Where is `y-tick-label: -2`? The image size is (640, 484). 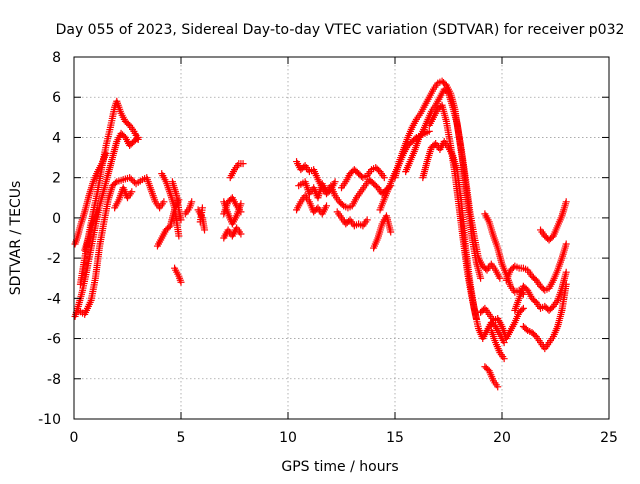 y-tick-label: -2 is located at coordinates (54, 259).